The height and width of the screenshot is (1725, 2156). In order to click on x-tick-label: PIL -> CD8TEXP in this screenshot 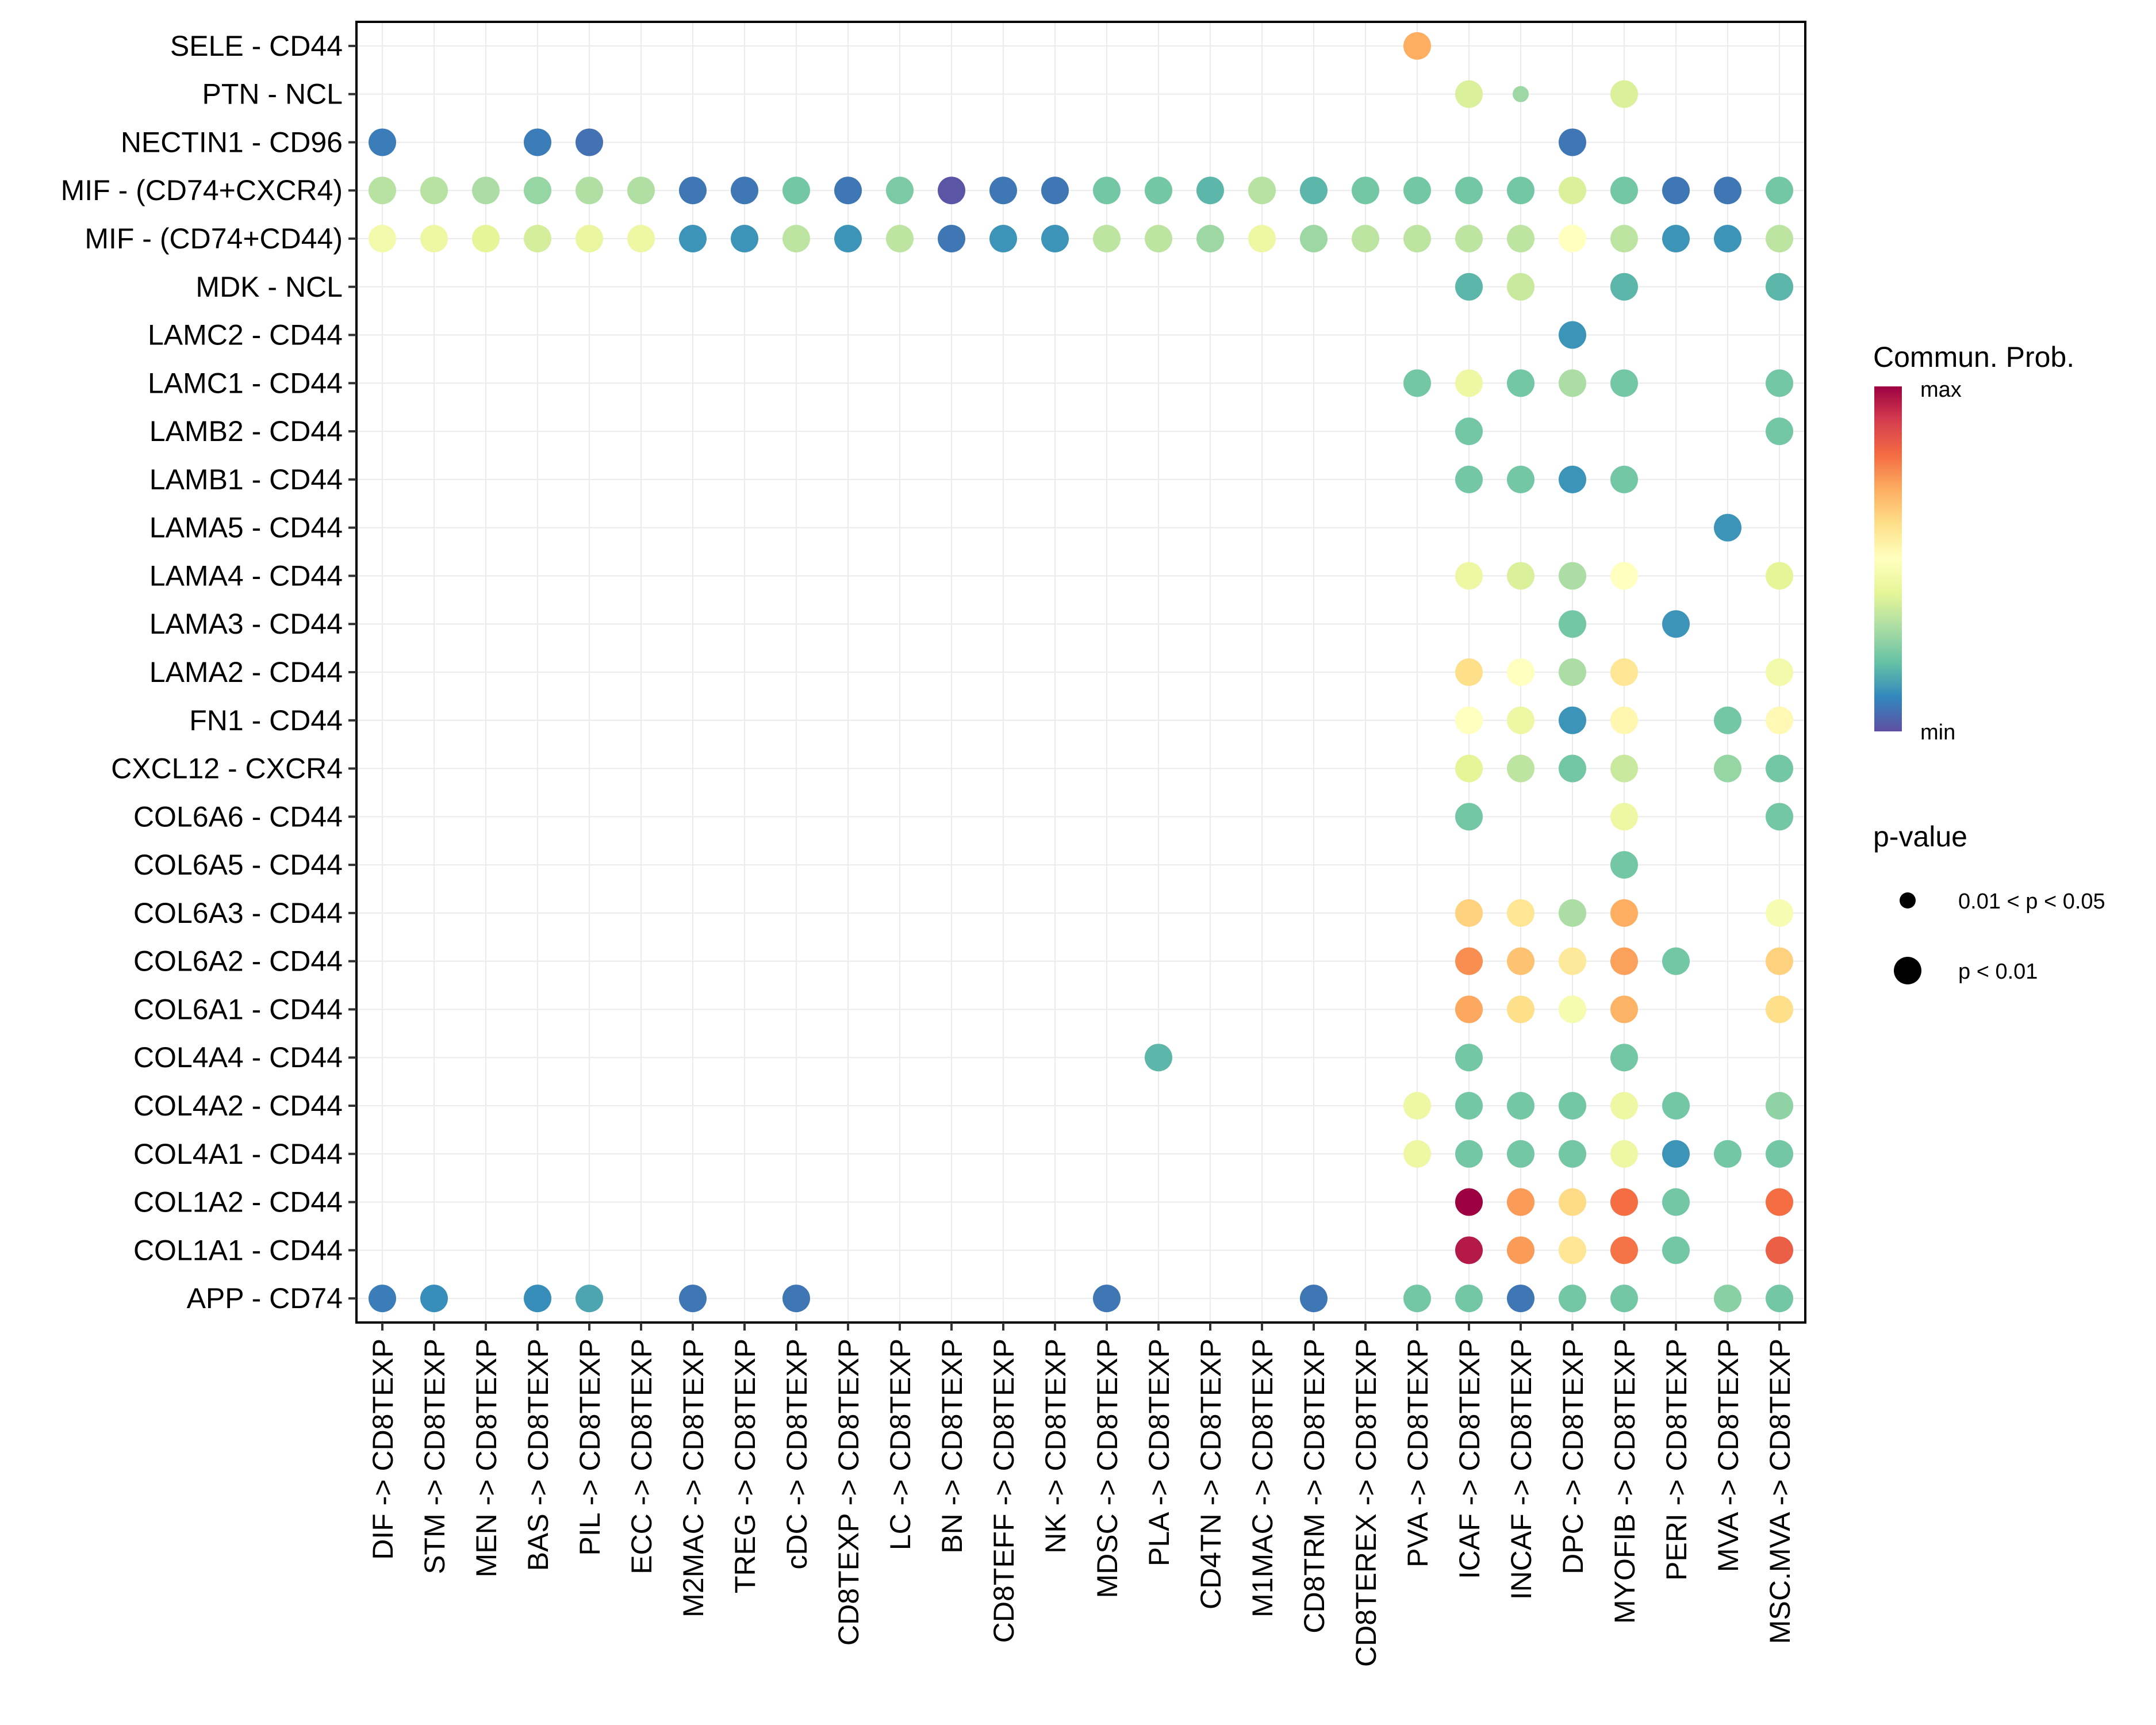, I will do `click(590, 1447)`.